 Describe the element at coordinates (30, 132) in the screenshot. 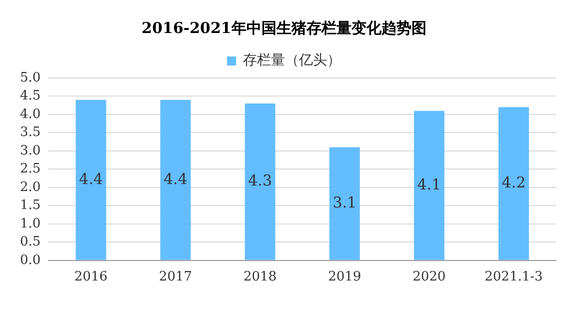

I see `y-tick-label: 3.5` at that location.